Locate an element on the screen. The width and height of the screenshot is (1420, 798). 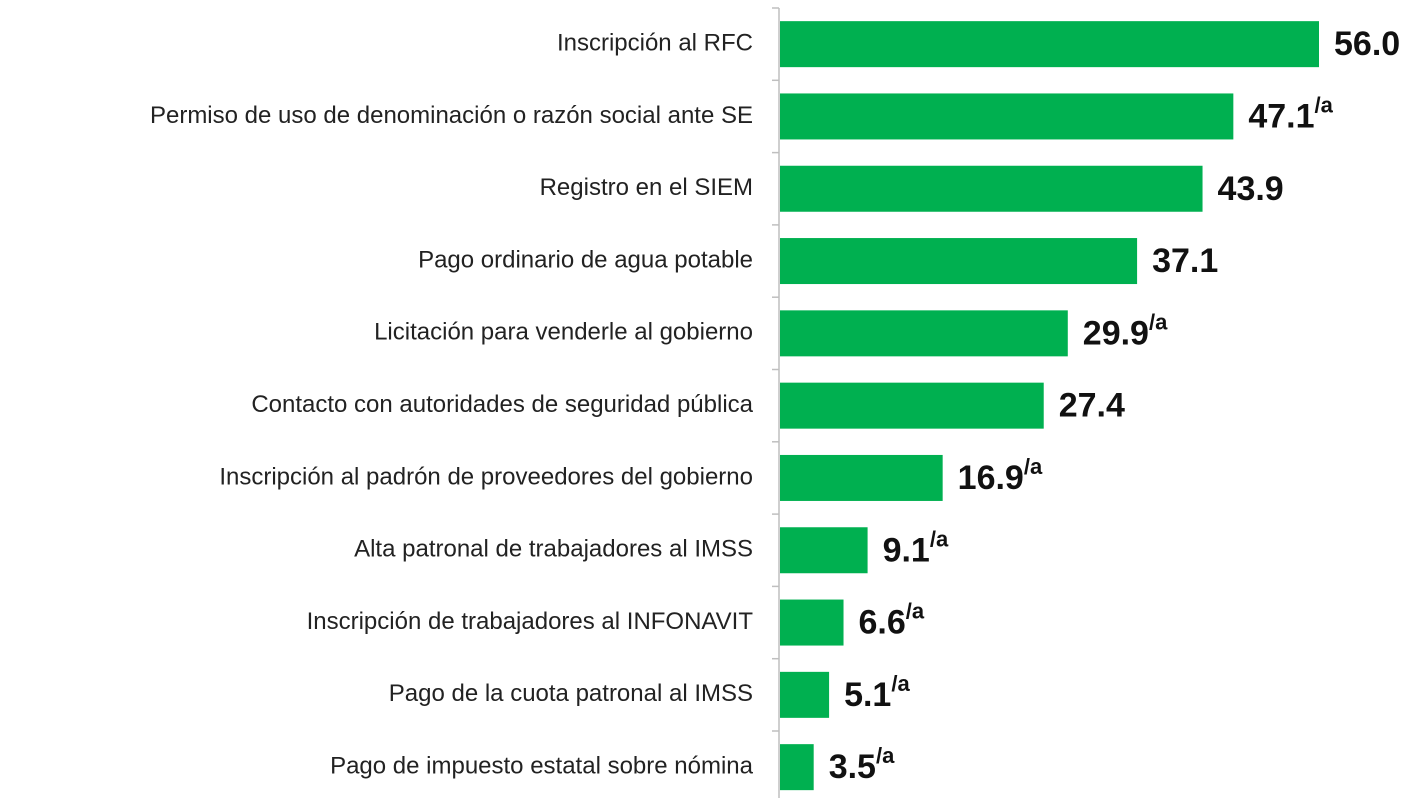
value-text: 3.5 is located at coordinates (852, 767).